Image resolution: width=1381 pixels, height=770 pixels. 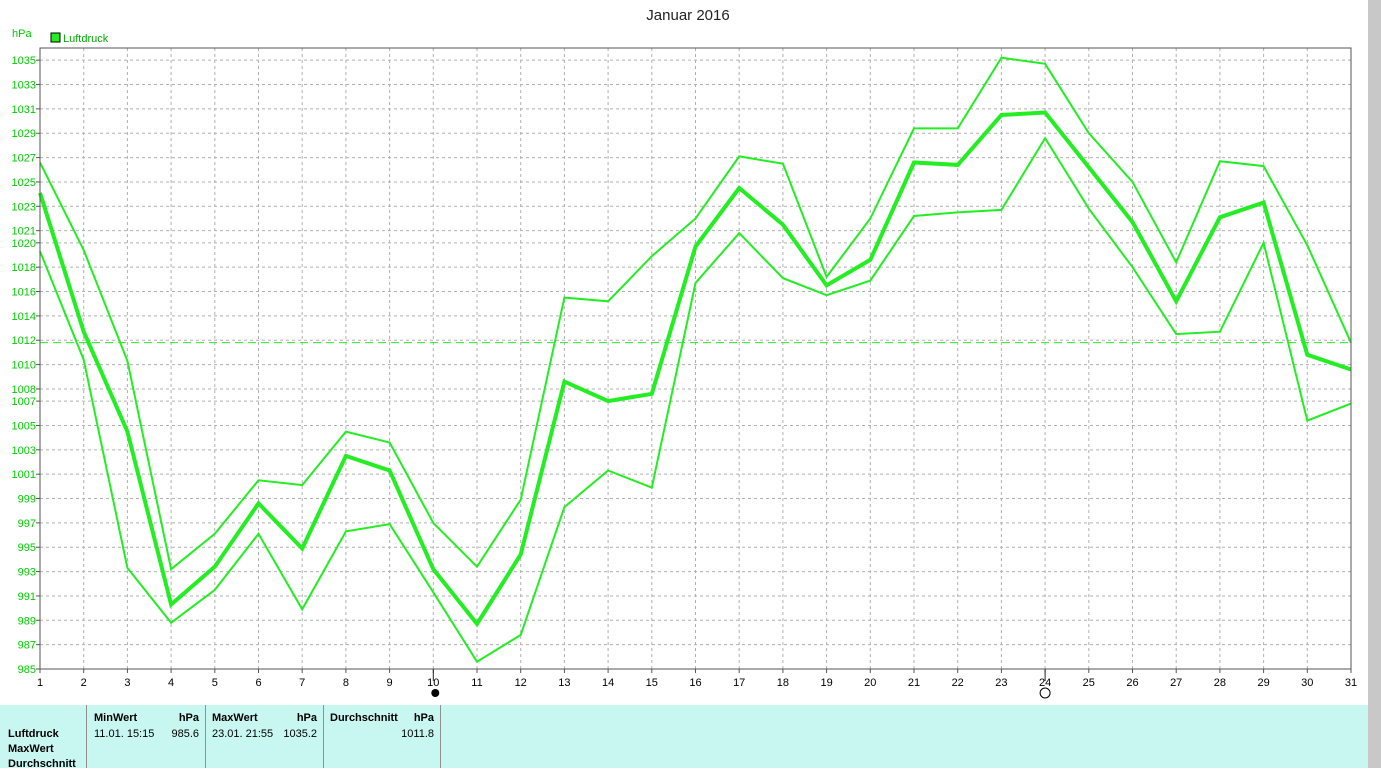 I want to click on y-tick-label: 987, so click(x=27, y=646).